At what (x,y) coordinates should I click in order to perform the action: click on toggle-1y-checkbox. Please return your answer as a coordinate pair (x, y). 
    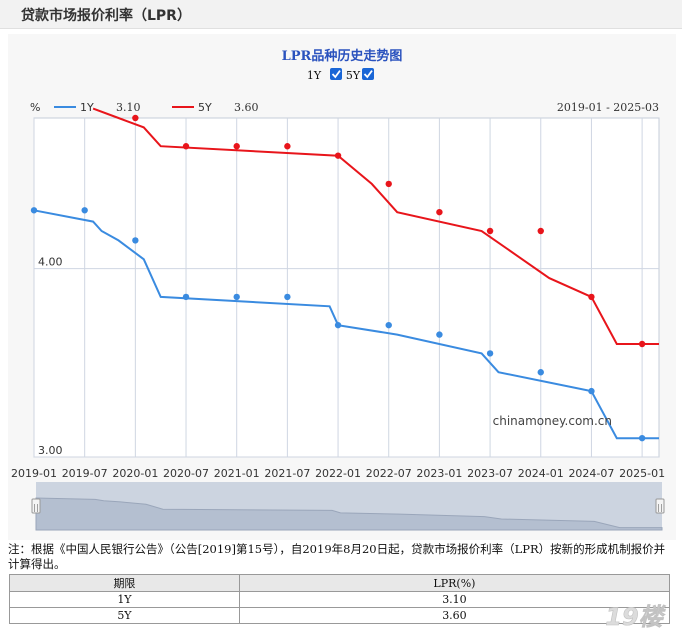
    Looking at the image, I should click on (336, 74).